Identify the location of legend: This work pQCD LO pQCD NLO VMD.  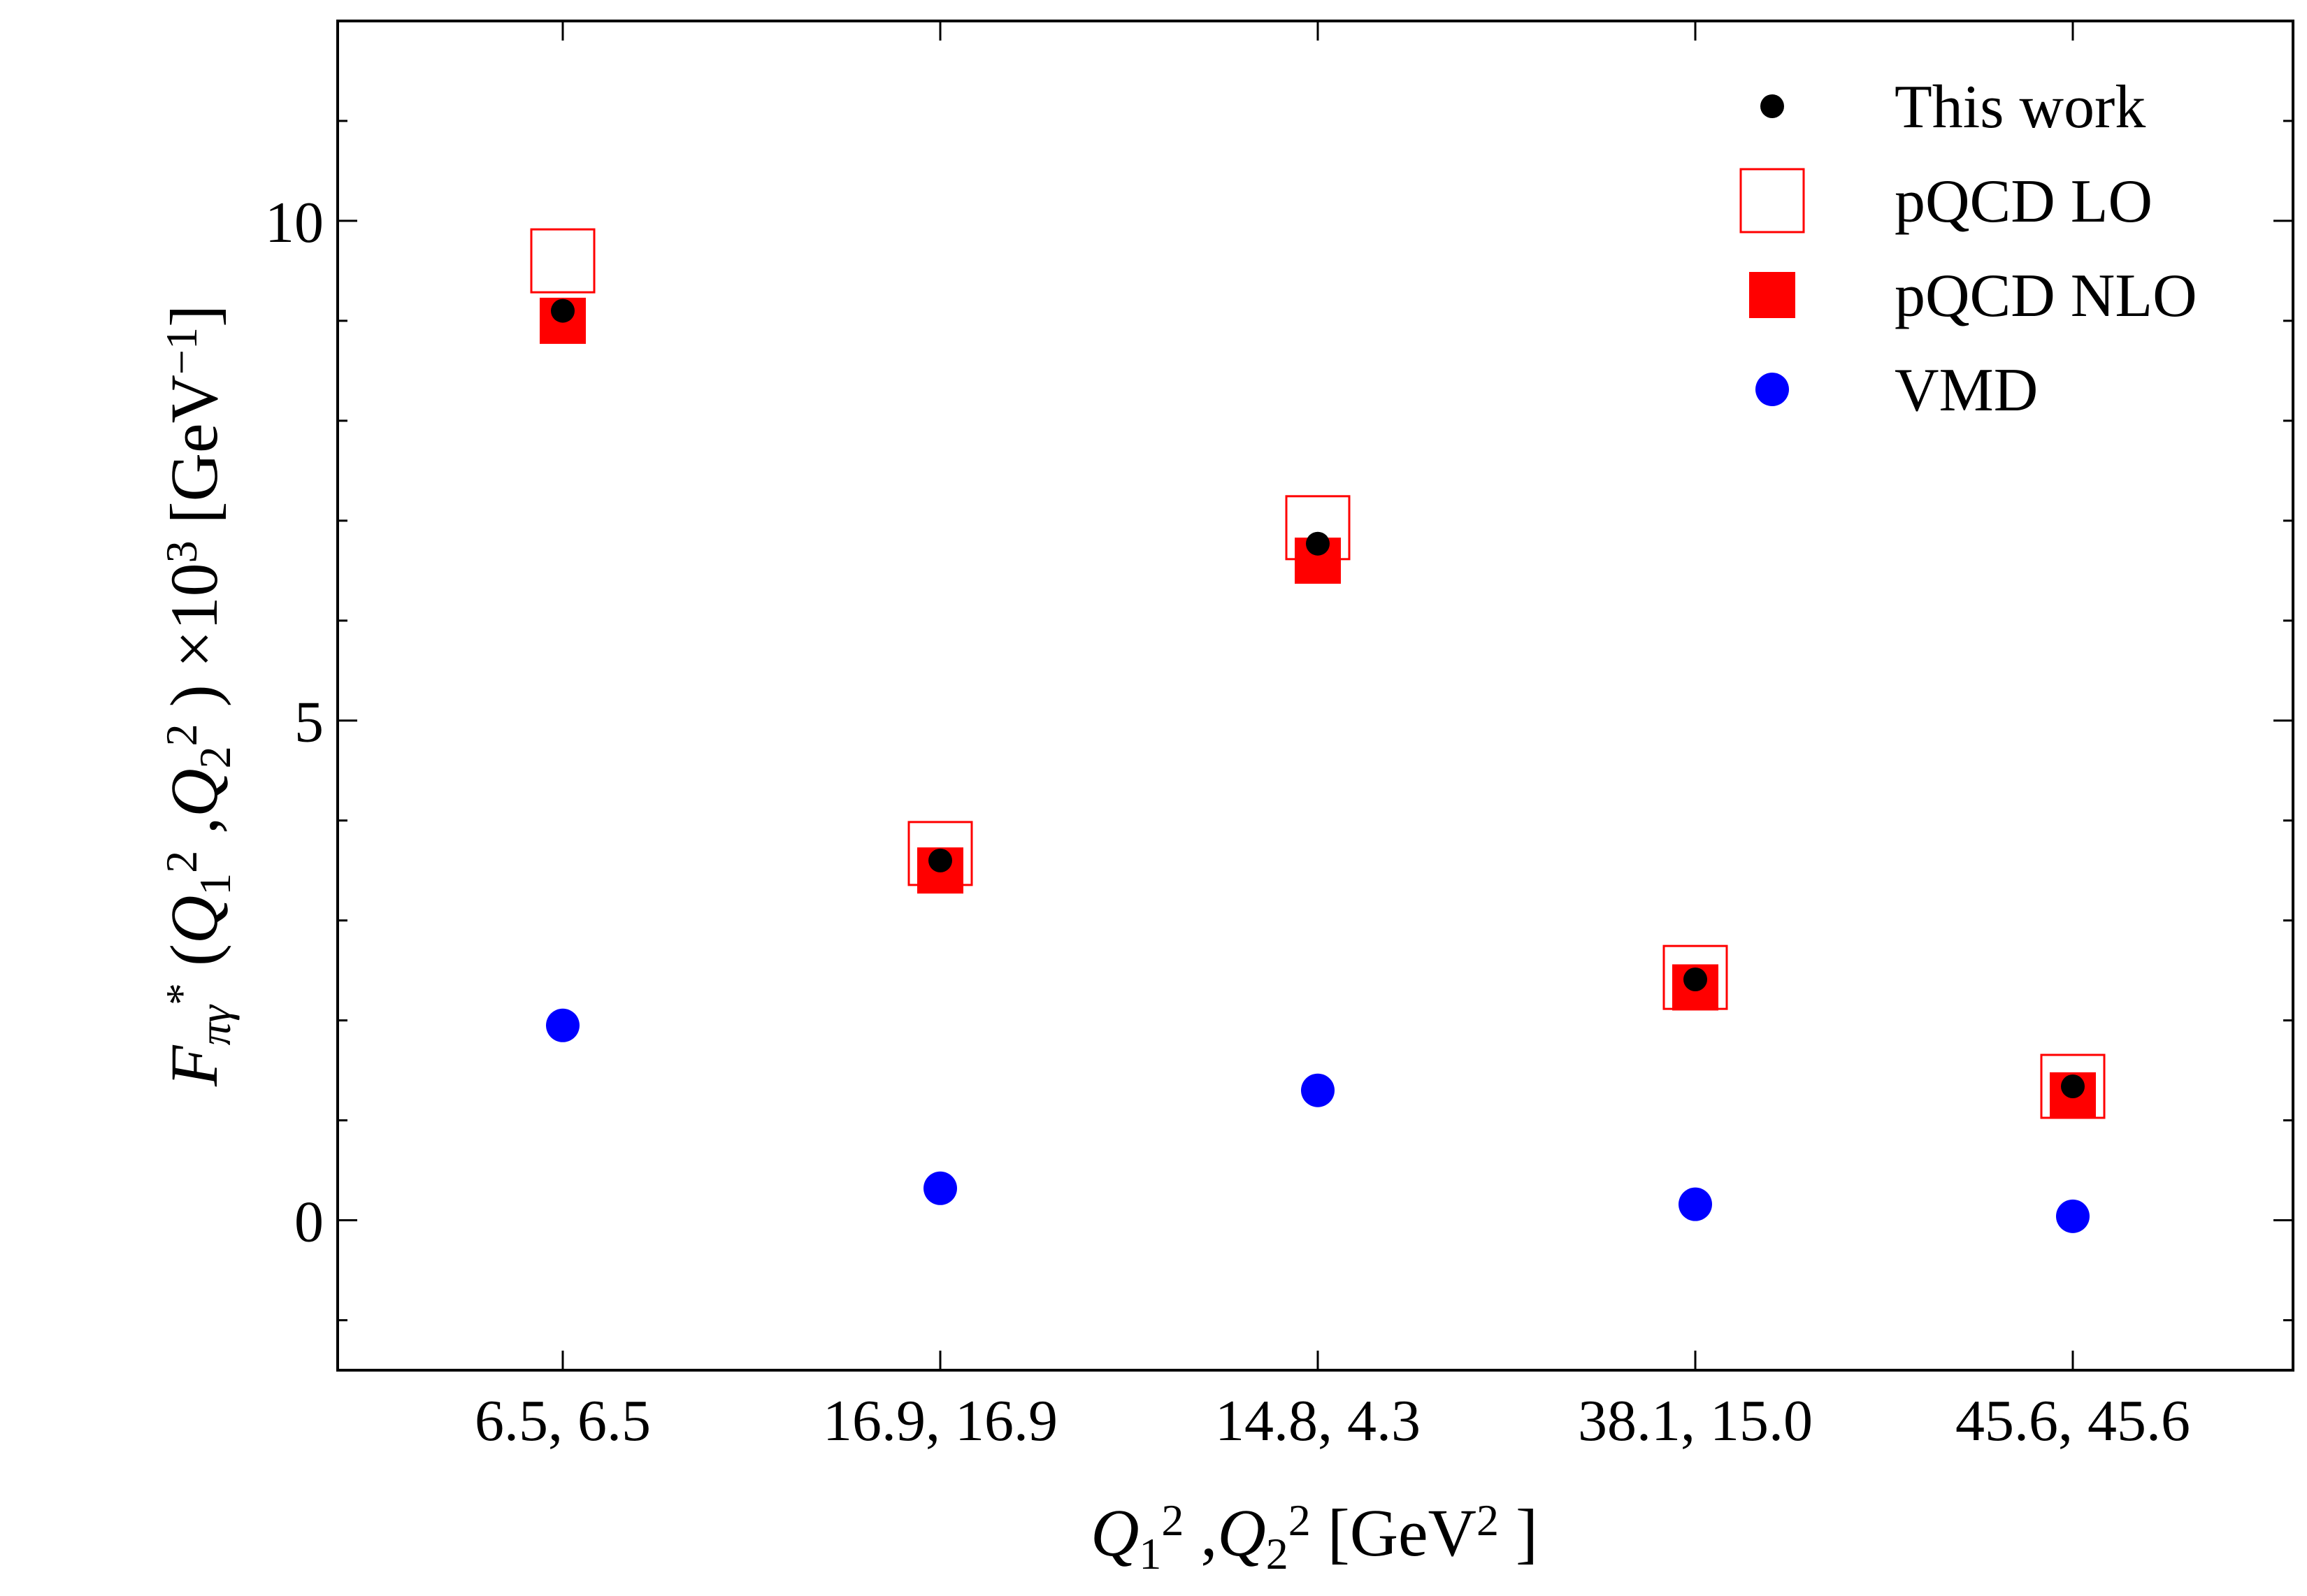
(1968, 249).